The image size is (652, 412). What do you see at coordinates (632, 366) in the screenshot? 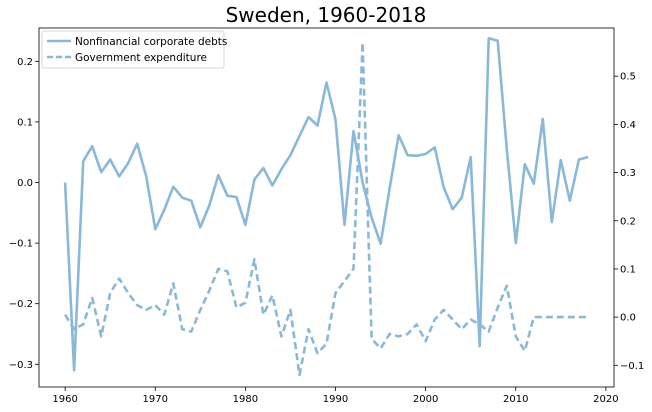
I see `y-right-tick-label: −0.1` at bounding box center [632, 366].